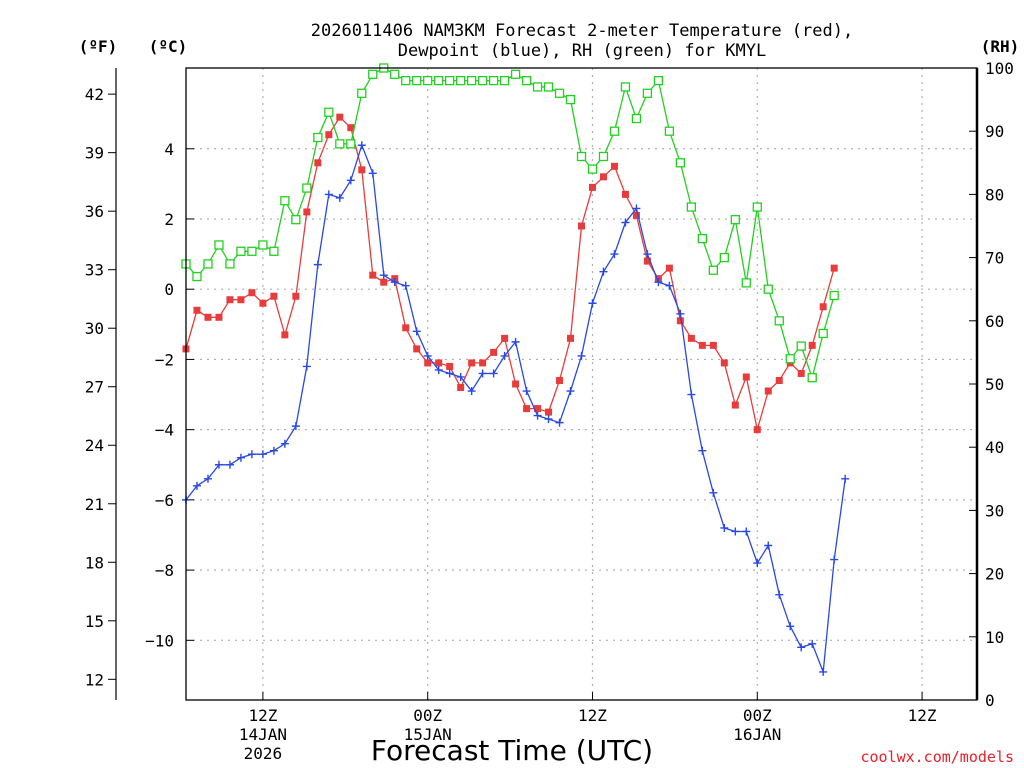 This screenshot has width=1024, height=768. What do you see at coordinates (94, 679) in the screenshot?
I see `fahrenheit-tick-label: 12` at bounding box center [94, 679].